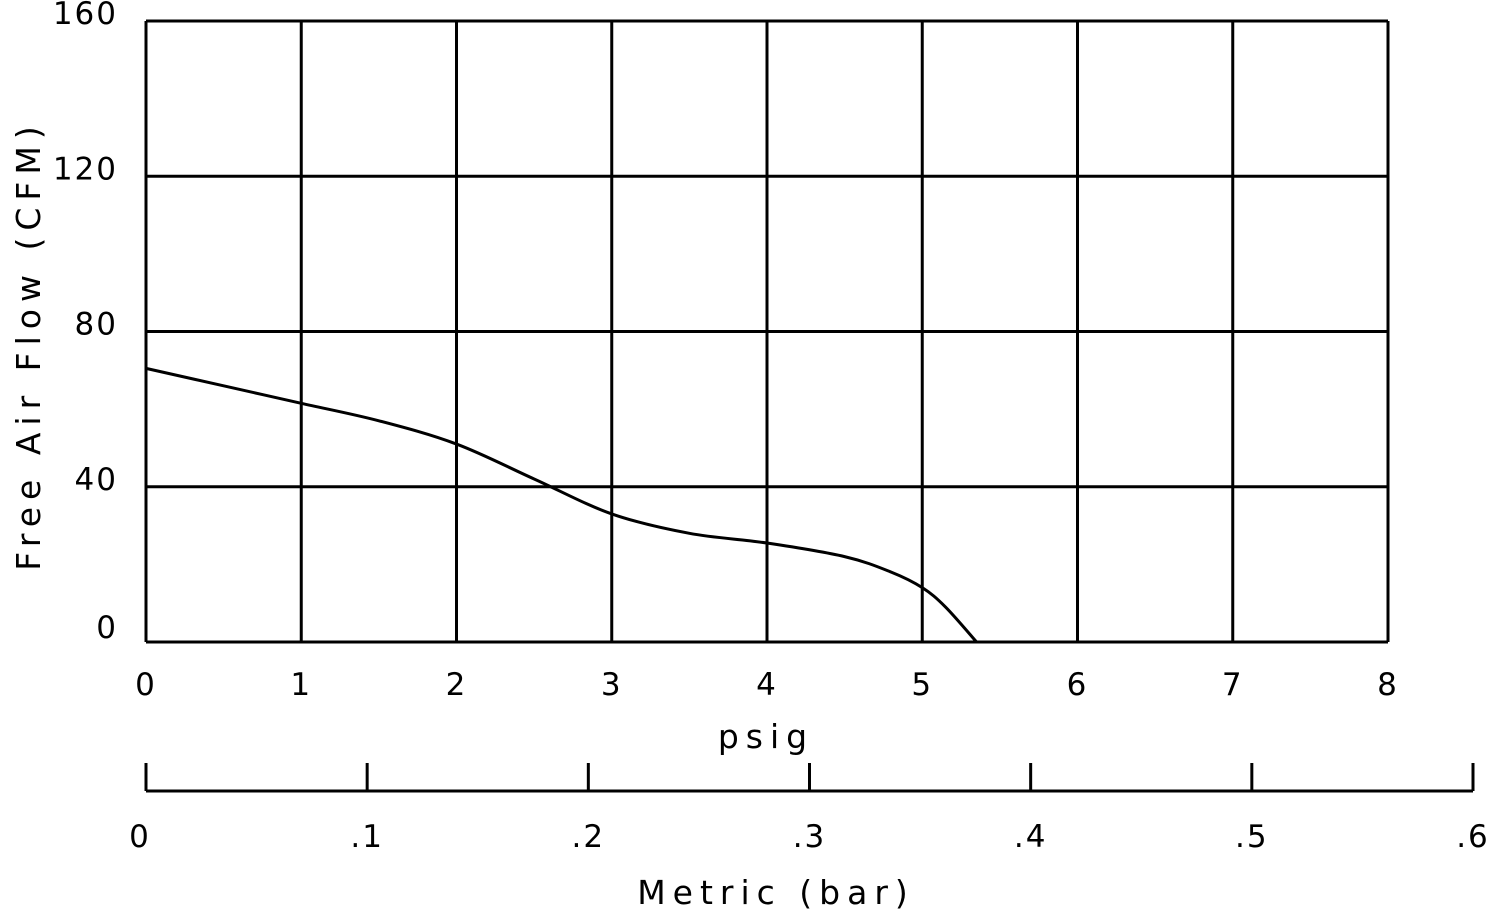 Image resolution: width=1505 pixels, height=915 pixels. Describe the element at coordinates (96, 480) in the screenshot. I see `y-tick-label: 40` at that location.